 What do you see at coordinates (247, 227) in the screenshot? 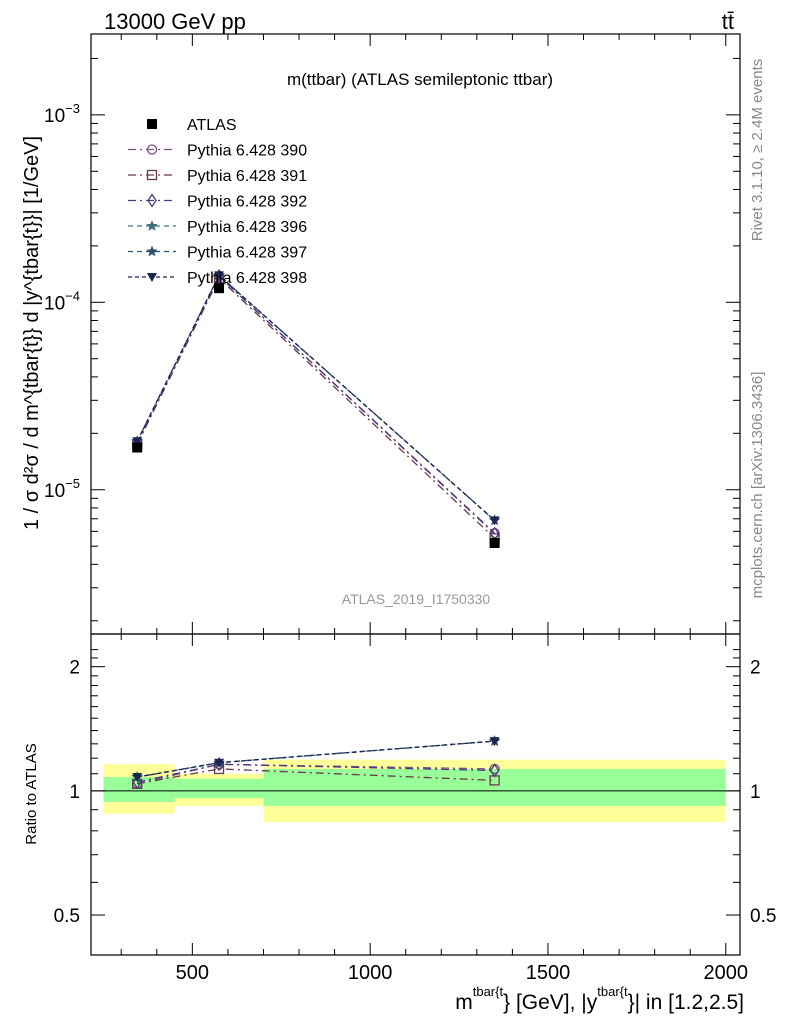
I see `legend-label: Pythia 6.428 396` at bounding box center [247, 227].